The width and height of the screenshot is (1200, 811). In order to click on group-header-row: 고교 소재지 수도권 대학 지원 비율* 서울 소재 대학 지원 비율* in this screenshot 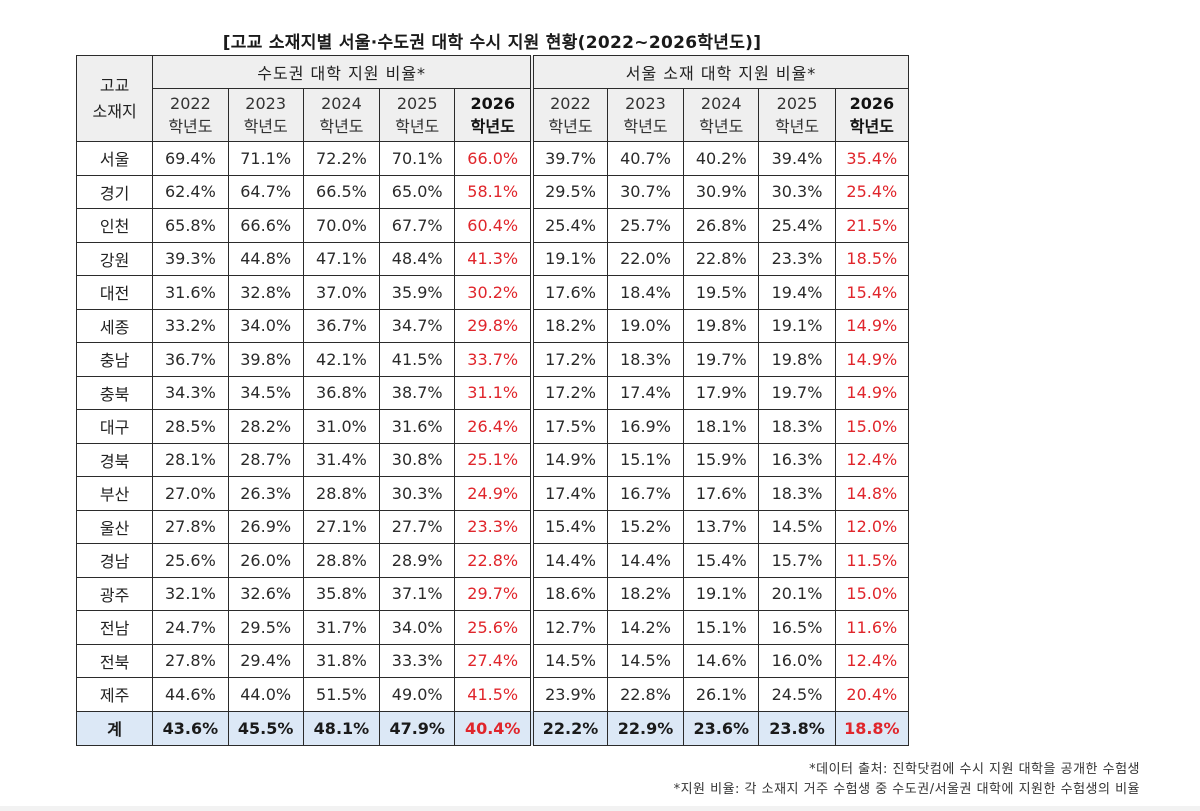, I will do `click(492, 98)`.